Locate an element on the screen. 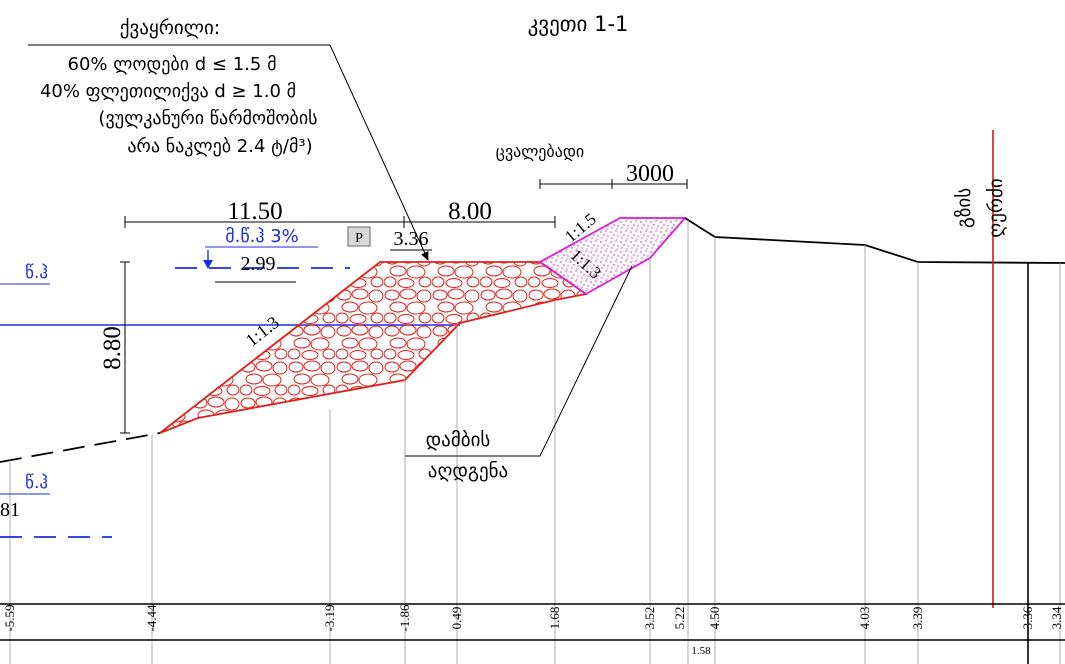 This screenshot has width=1065, height=664. crest-marker: P is located at coordinates (359, 238).